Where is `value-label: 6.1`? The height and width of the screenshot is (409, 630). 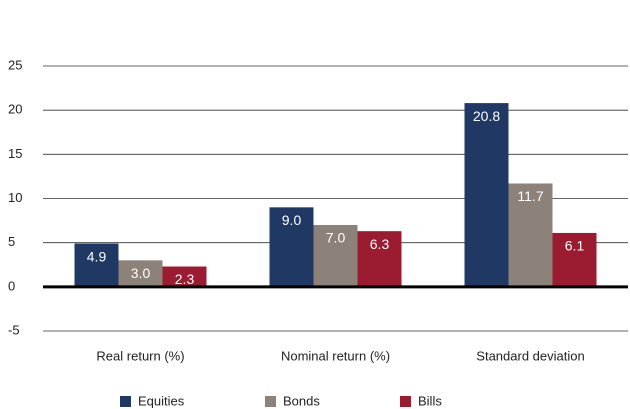 value-label: 6.1 is located at coordinates (575, 246).